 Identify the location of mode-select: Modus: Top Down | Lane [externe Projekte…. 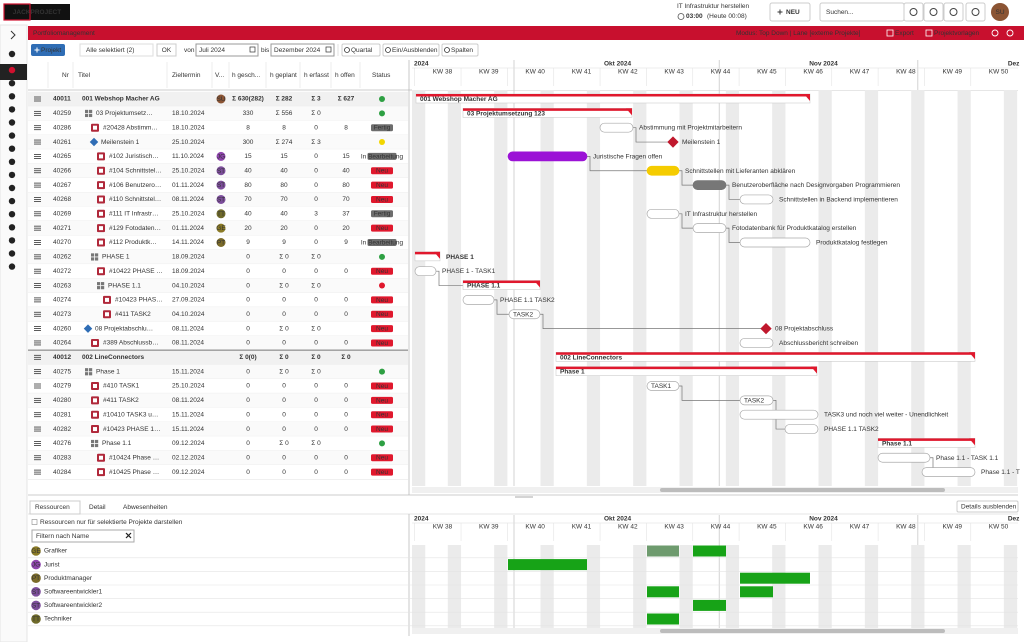
(798, 33).